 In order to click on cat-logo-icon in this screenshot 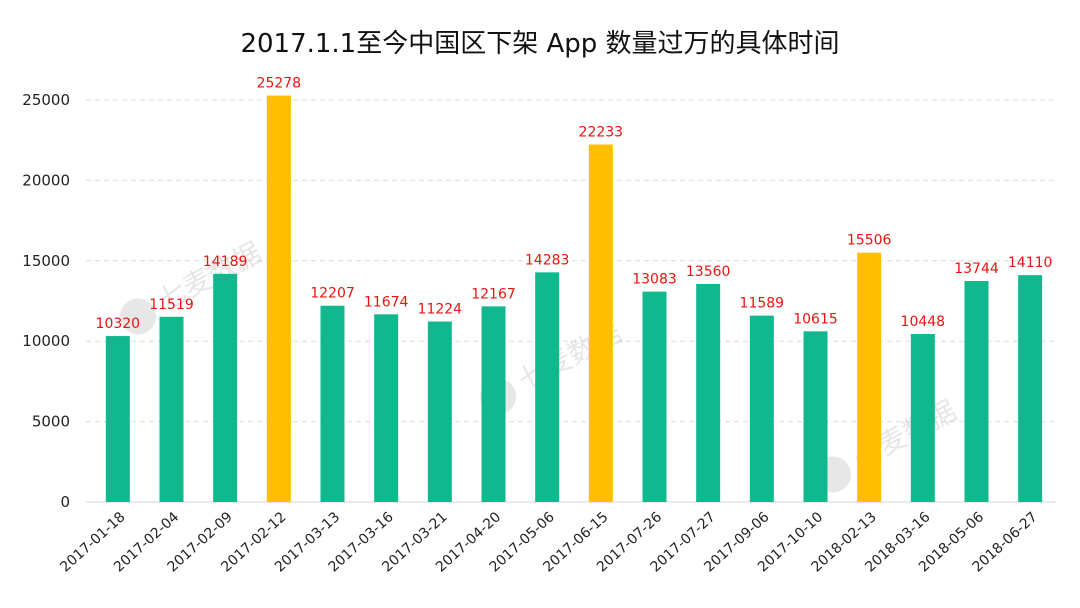, I will do `click(138, 316)`.